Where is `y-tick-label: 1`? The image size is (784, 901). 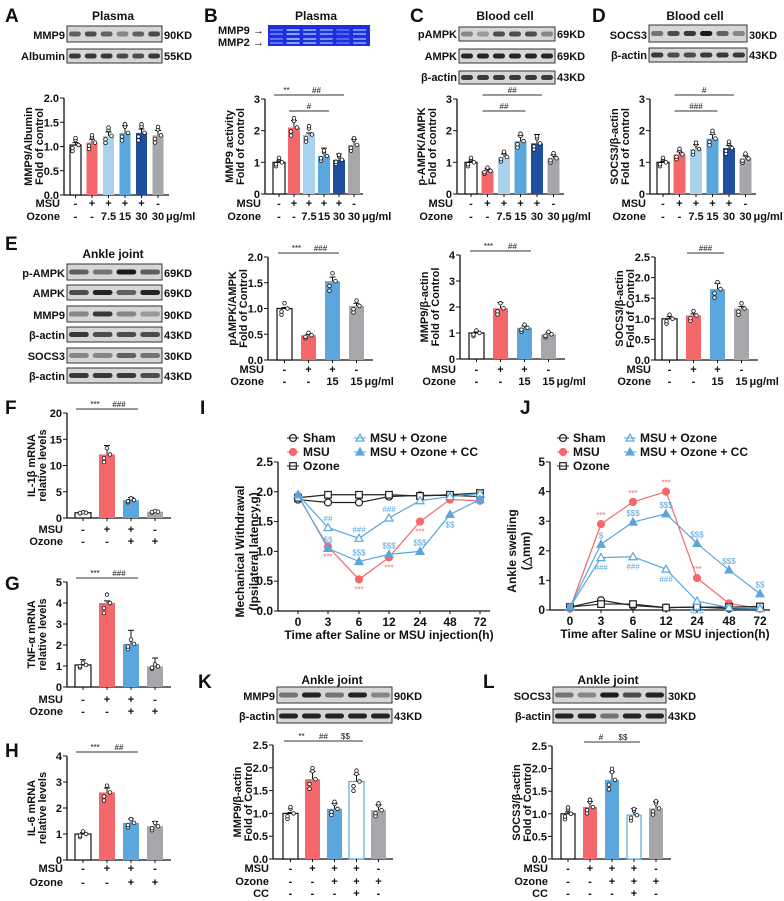
y-tick-label: 1 is located at coordinates (541, 580).